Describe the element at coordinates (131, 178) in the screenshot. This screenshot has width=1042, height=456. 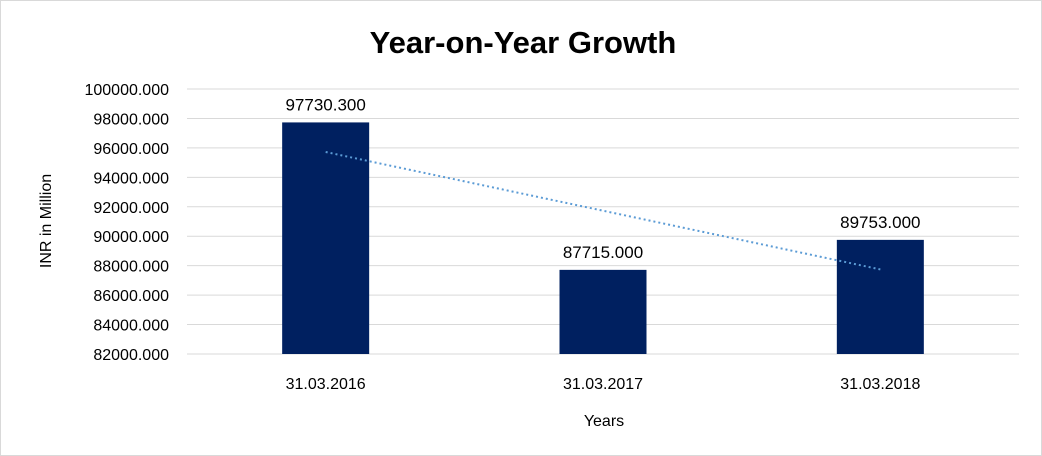
I see `y-tick-label: 94000.000` at that location.